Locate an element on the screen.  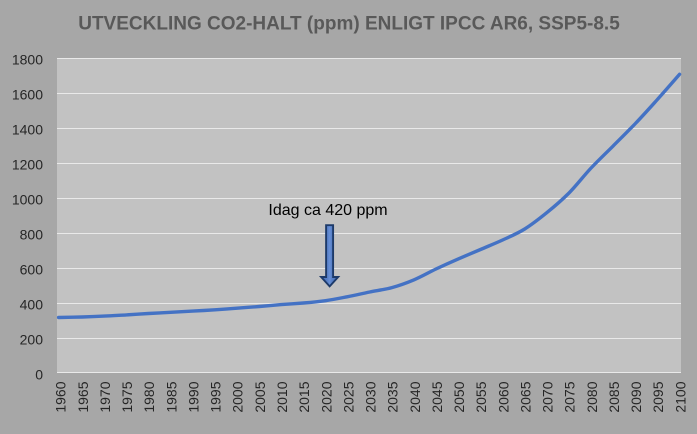
svg-text: 2070 is located at coordinates (548, 396).